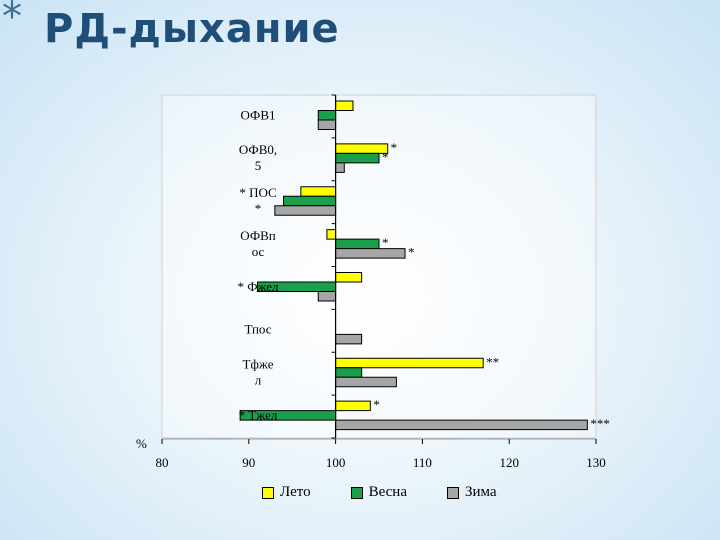  What do you see at coordinates (305, 210) in the screenshot?
I see `bar-Зима-2` at bounding box center [305, 210].